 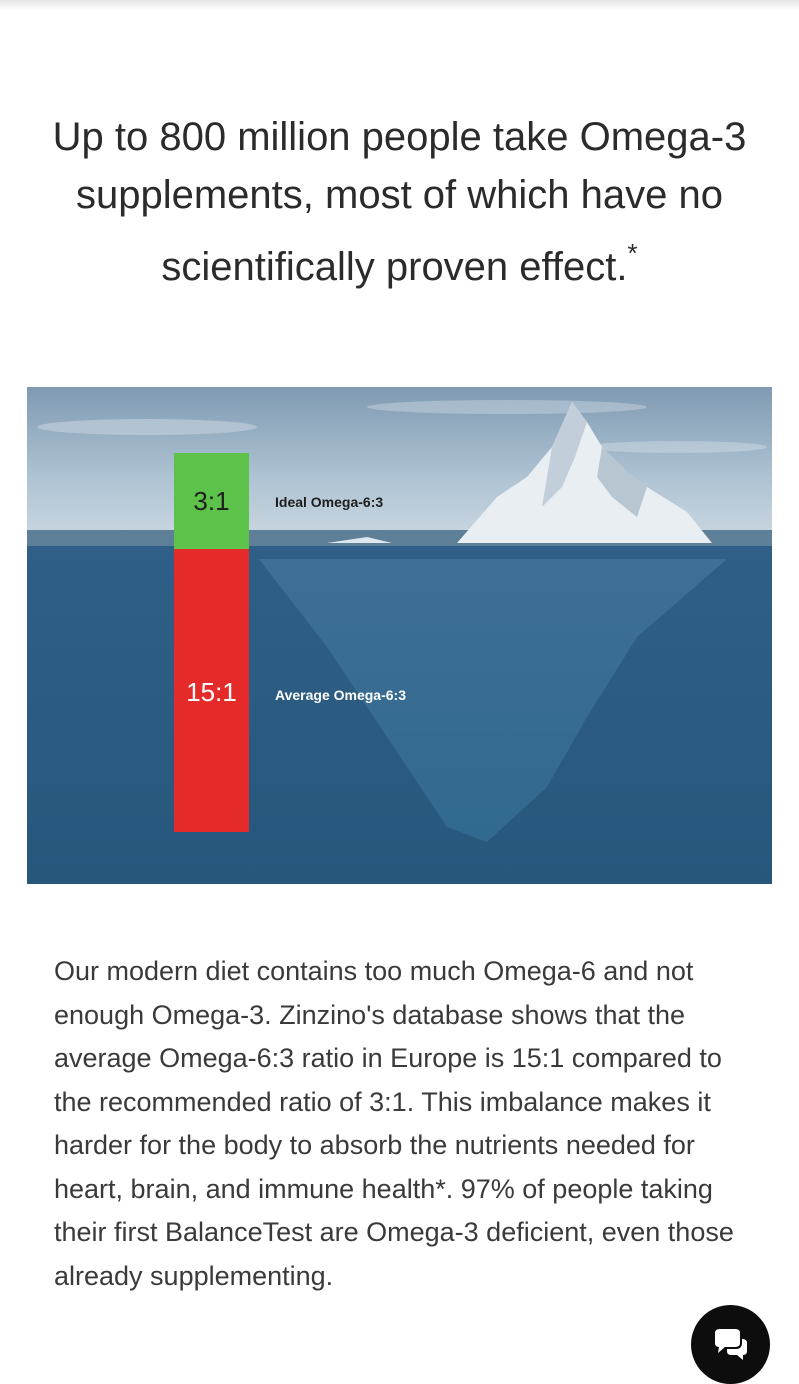 What do you see at coordinates (399, 5) in the screenshot?
I see `top-shadow-bar` at bounding box center [399, 5].